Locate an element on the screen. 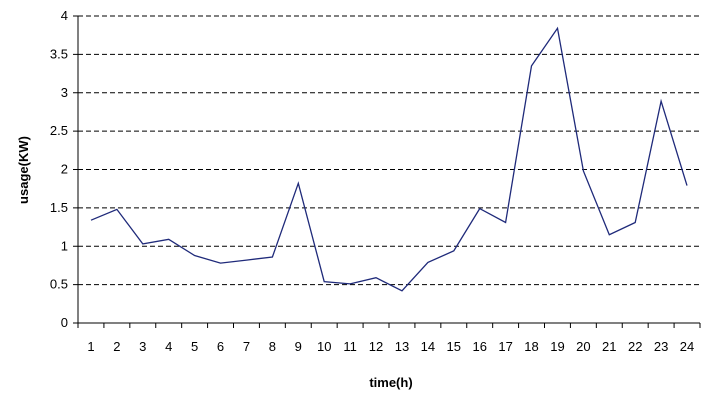 The width and height of the screenshot is (721, 402). x-tick-labels: 1 2 3 4 5 6 7 8 9 10 11 12 13 14 15 16 17 18 19 20 21 22 23 24 is located at coordinates (390, 346).